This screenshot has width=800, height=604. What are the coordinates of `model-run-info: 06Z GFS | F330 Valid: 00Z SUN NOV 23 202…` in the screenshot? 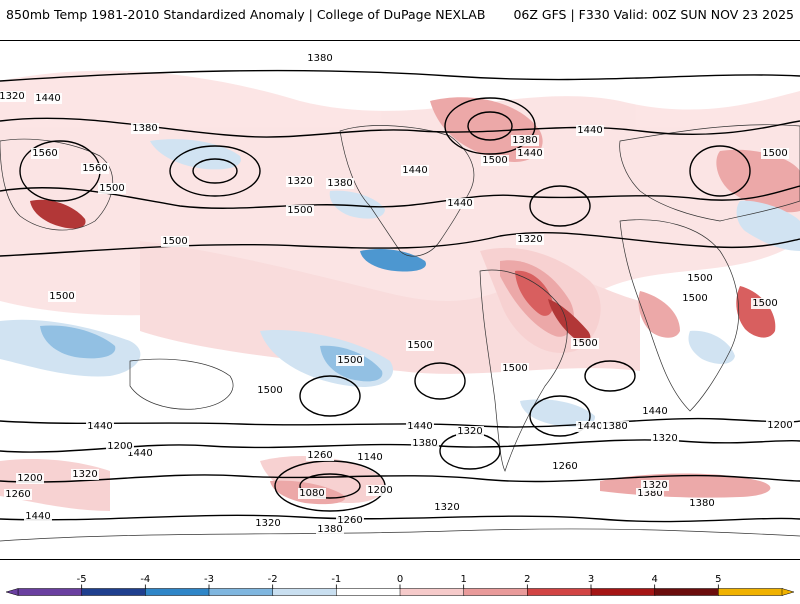 It's located at (653, 14).